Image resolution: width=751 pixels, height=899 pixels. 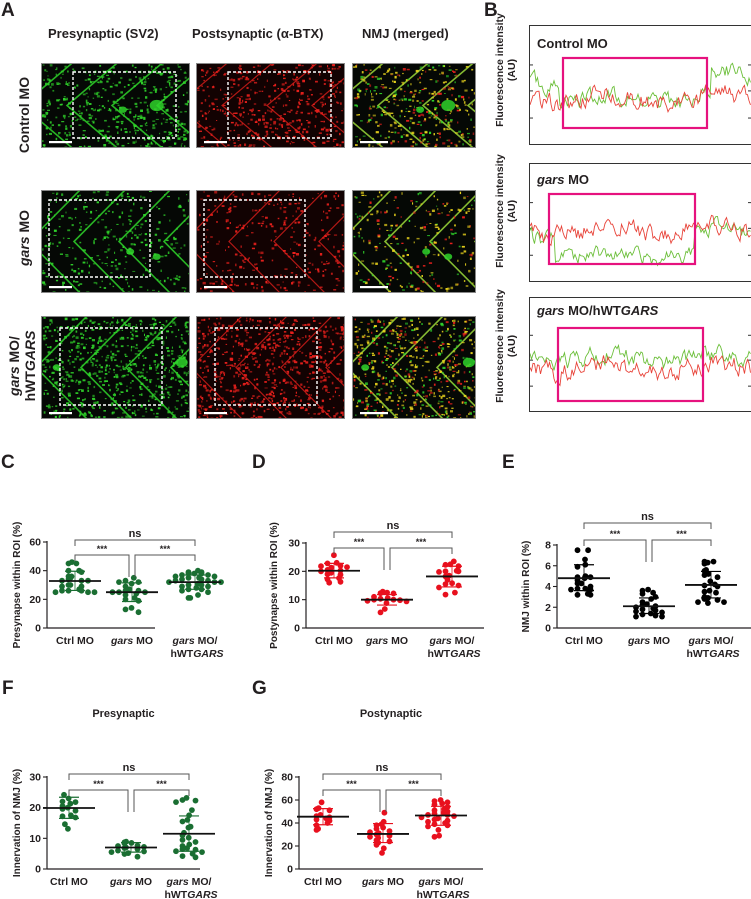 I want to click on panel-letter-c: C, so click(x=8, y=462).